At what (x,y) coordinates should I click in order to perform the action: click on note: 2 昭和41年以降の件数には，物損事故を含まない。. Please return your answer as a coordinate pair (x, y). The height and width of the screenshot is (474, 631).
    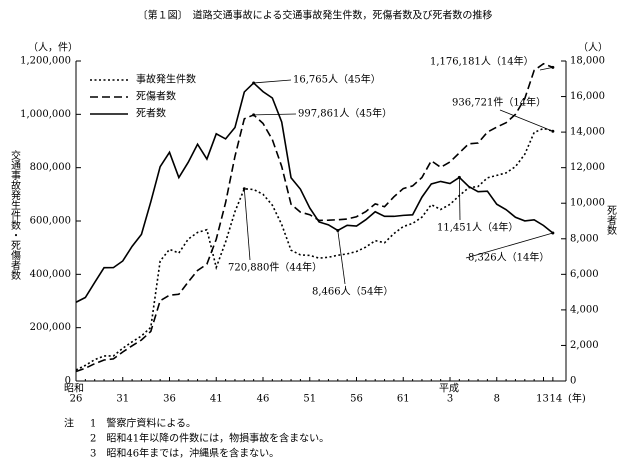
    Looking at the image, I should click on (209, 438).